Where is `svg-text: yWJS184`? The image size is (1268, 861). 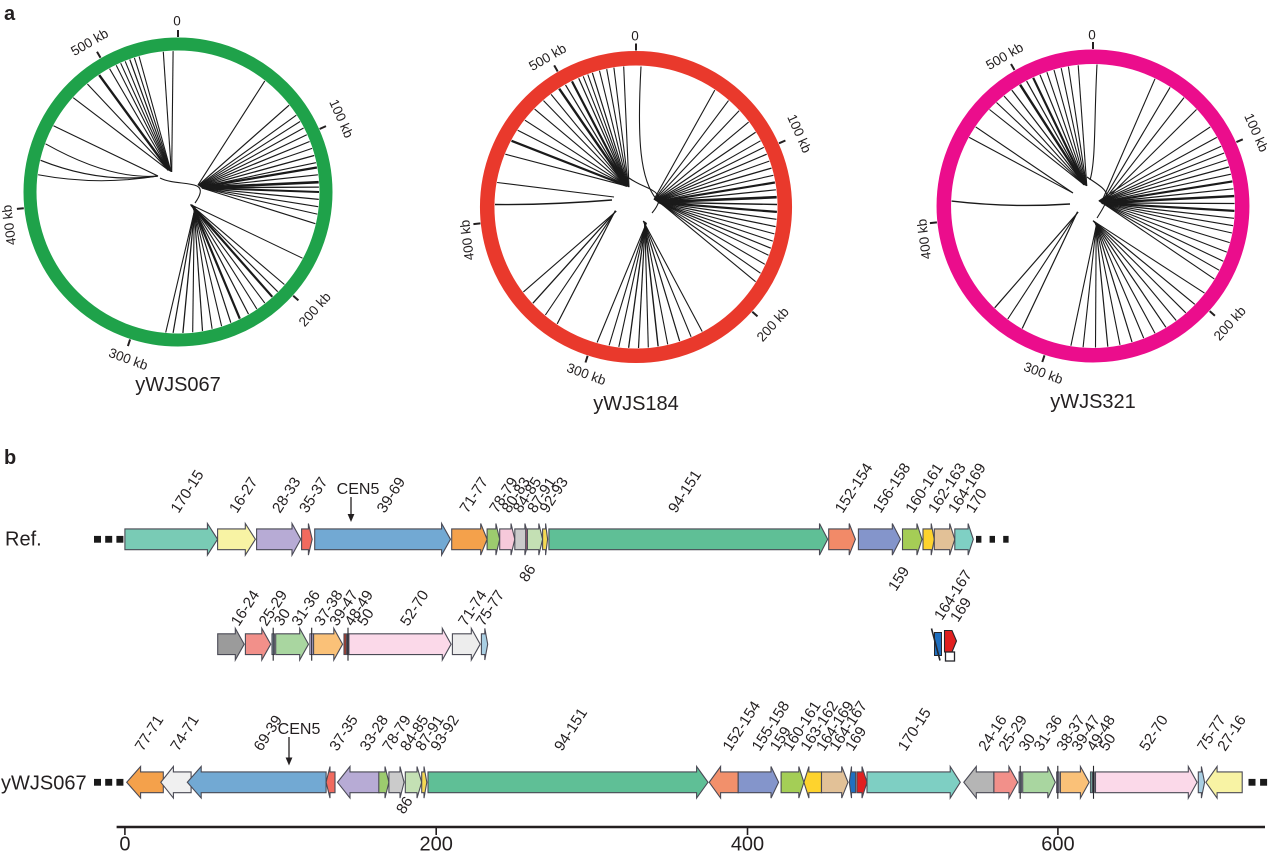 svg-text: yWJS184 is located at coordinates (636, 404).